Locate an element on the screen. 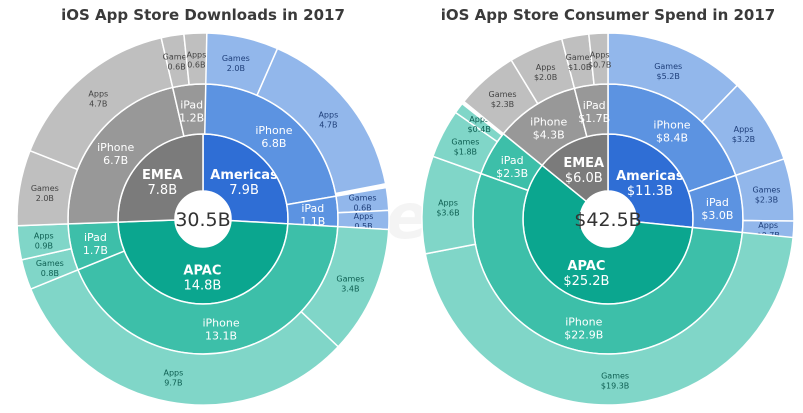 The image size is (803, 413). segment-value-label: 6.8B is located at coordinates (273, 143).